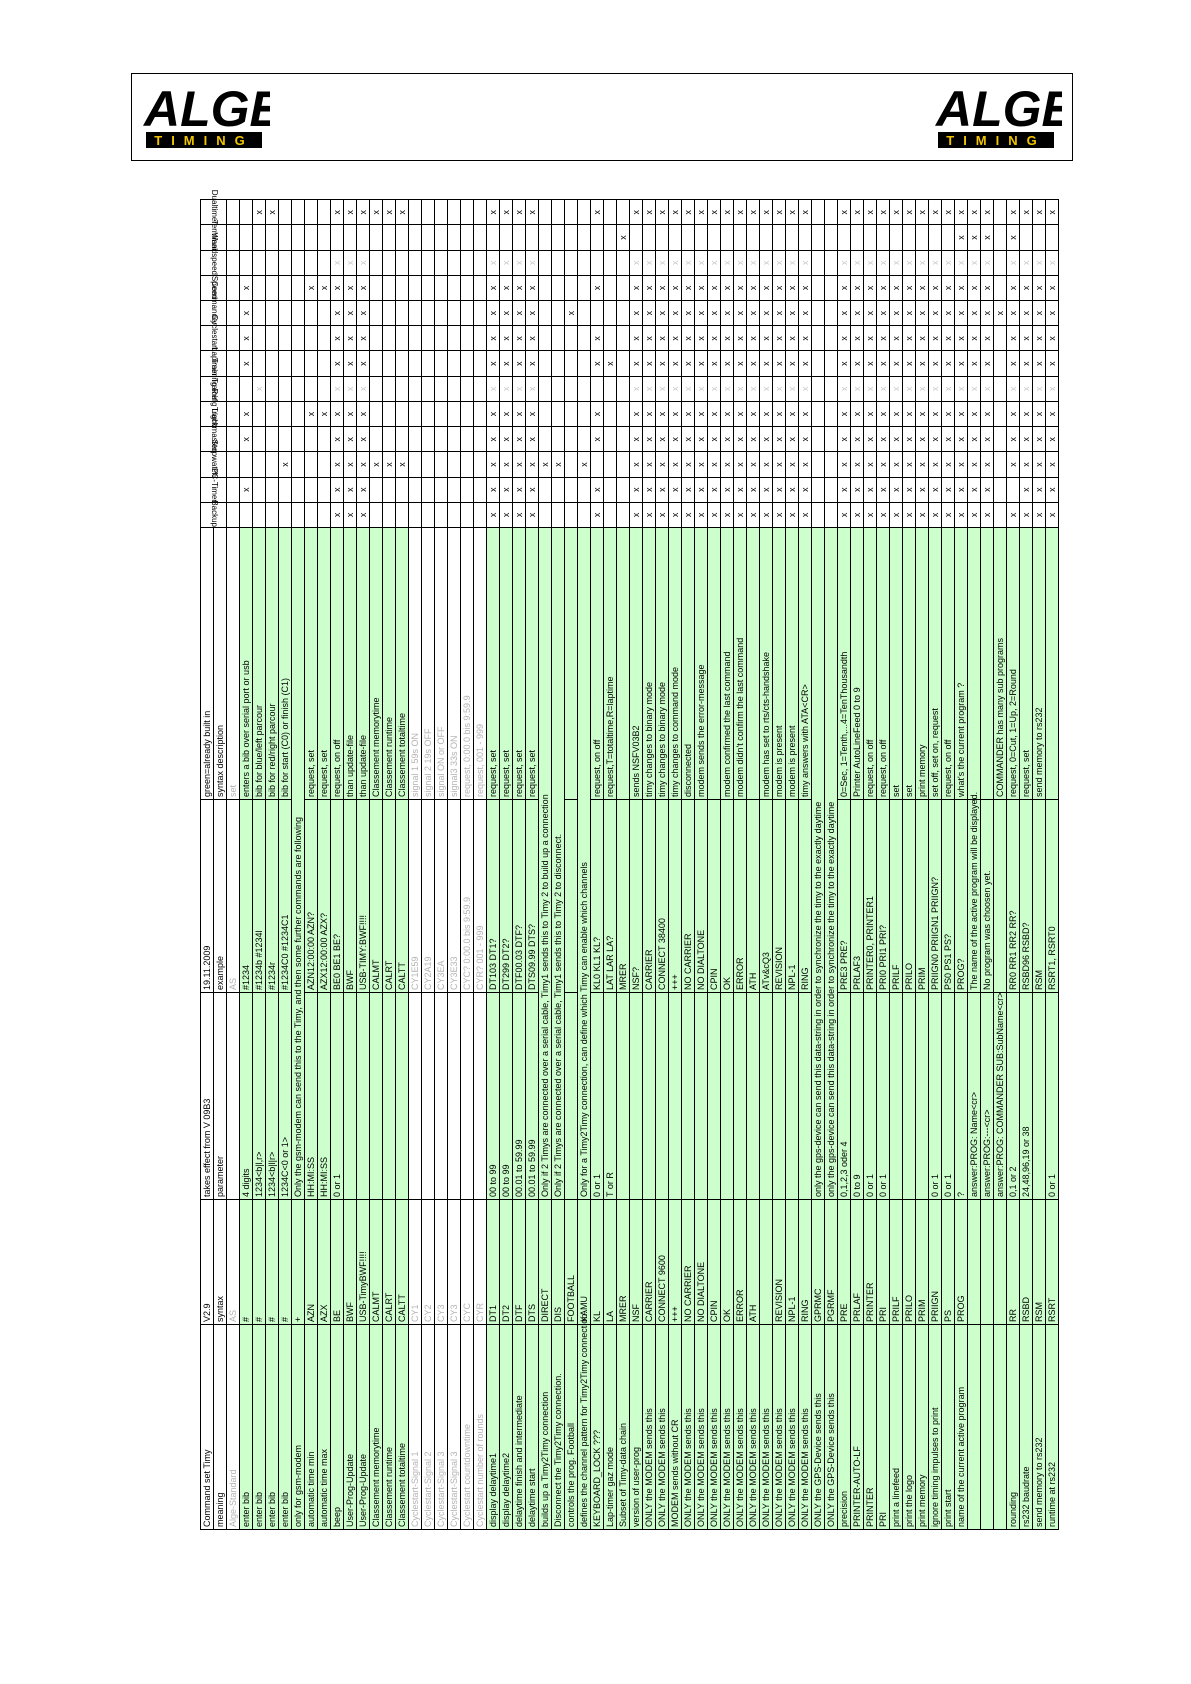 Image resolution: width=1191 pixels, height=1684 pixels. What do you see at coordinates (961, 1262) in the screenshot?
I see `cell: PROG` at bounding box center [961, 1262].